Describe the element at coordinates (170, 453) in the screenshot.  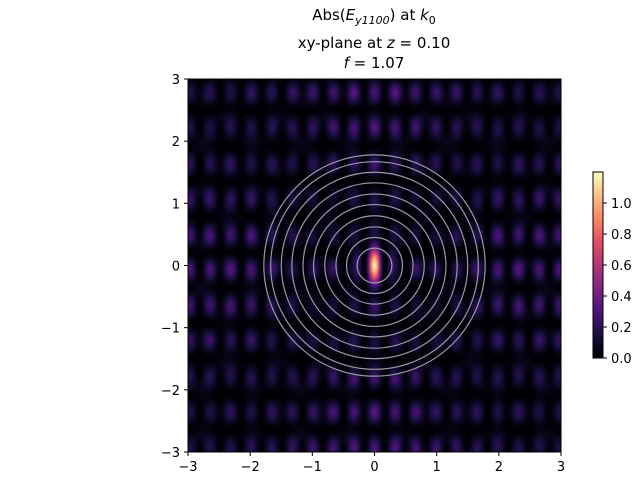
I see `y-tick-label: −3` at that location.